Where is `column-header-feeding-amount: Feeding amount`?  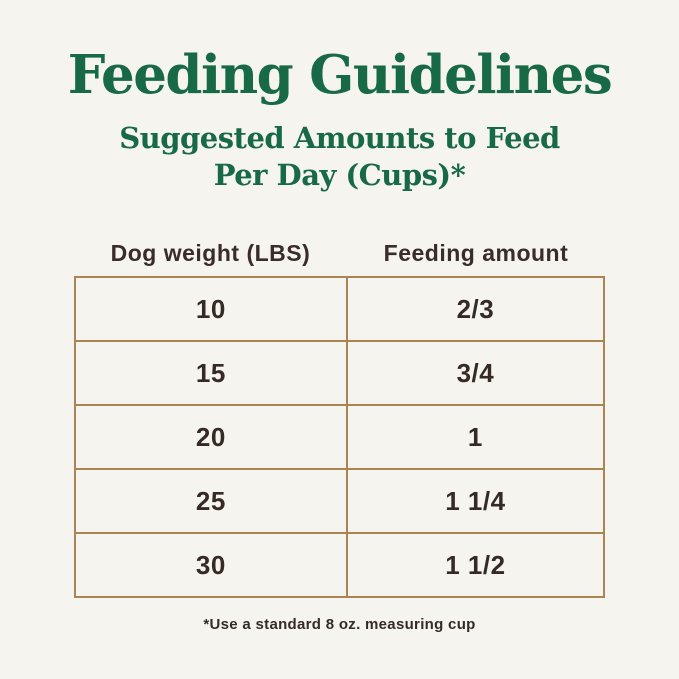
column-header-feeding-amount: Feeding amount is located at coordinates (476, 253).